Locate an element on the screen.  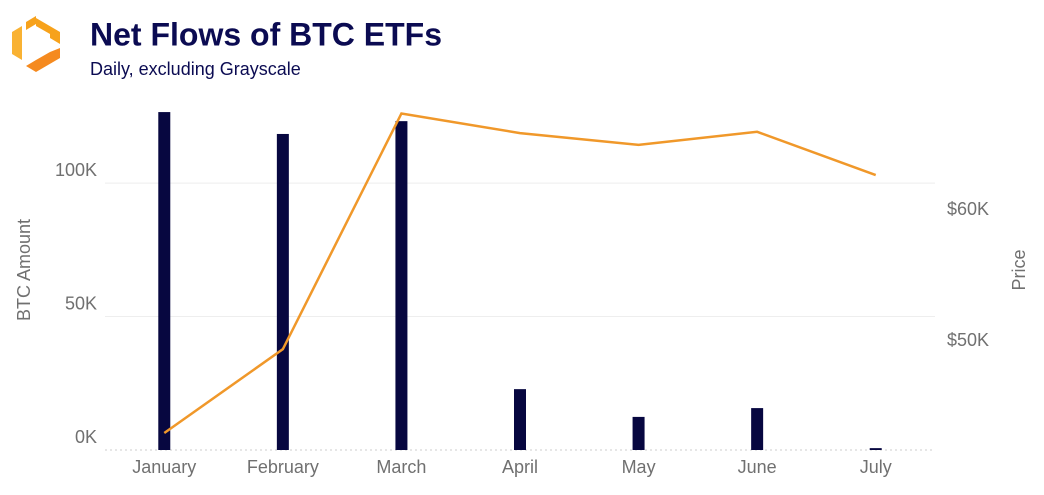
y-tick-label: 0K is located at coordinates (86, 437).